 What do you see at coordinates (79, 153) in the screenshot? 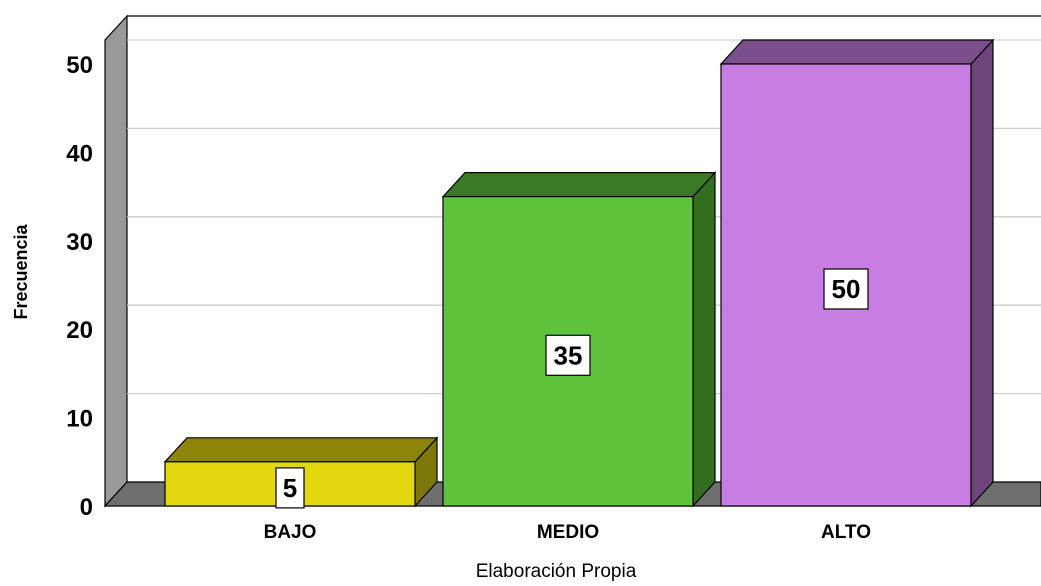
I see `y-tick-label: 40` at bounding box center [79, 153].